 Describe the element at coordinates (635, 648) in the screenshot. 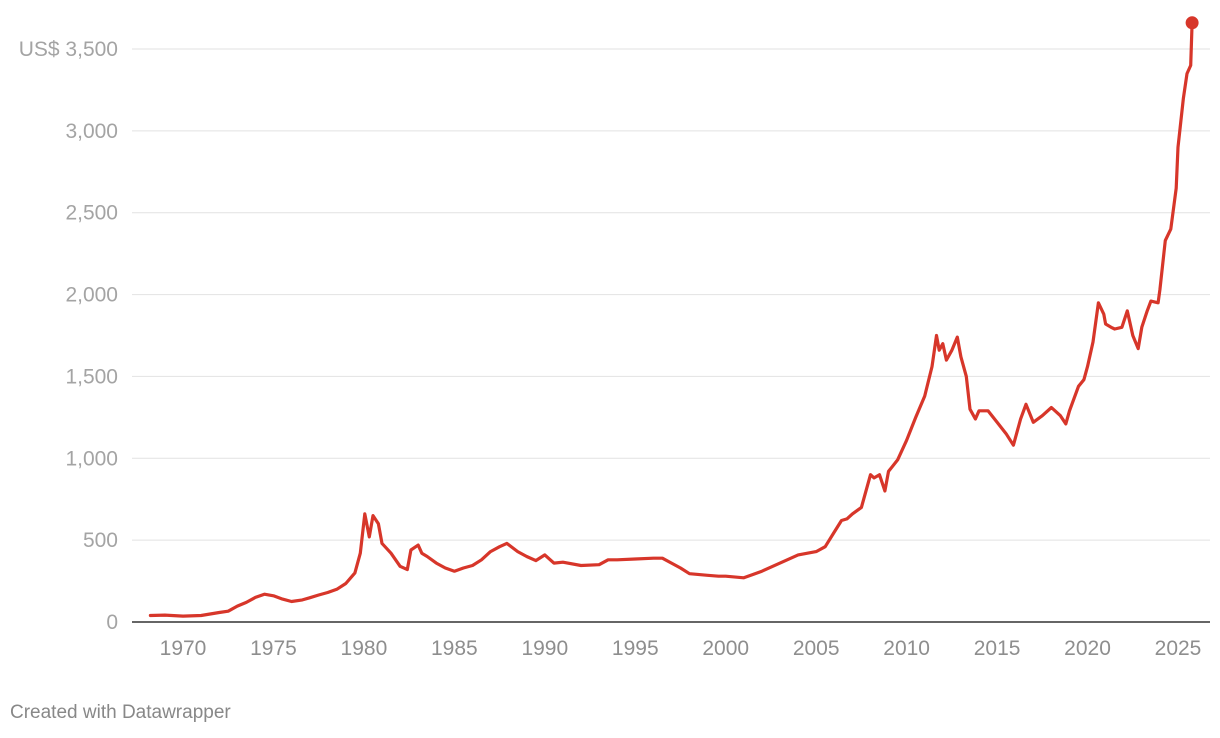

I see `x-tick-label: 1995` at that location.